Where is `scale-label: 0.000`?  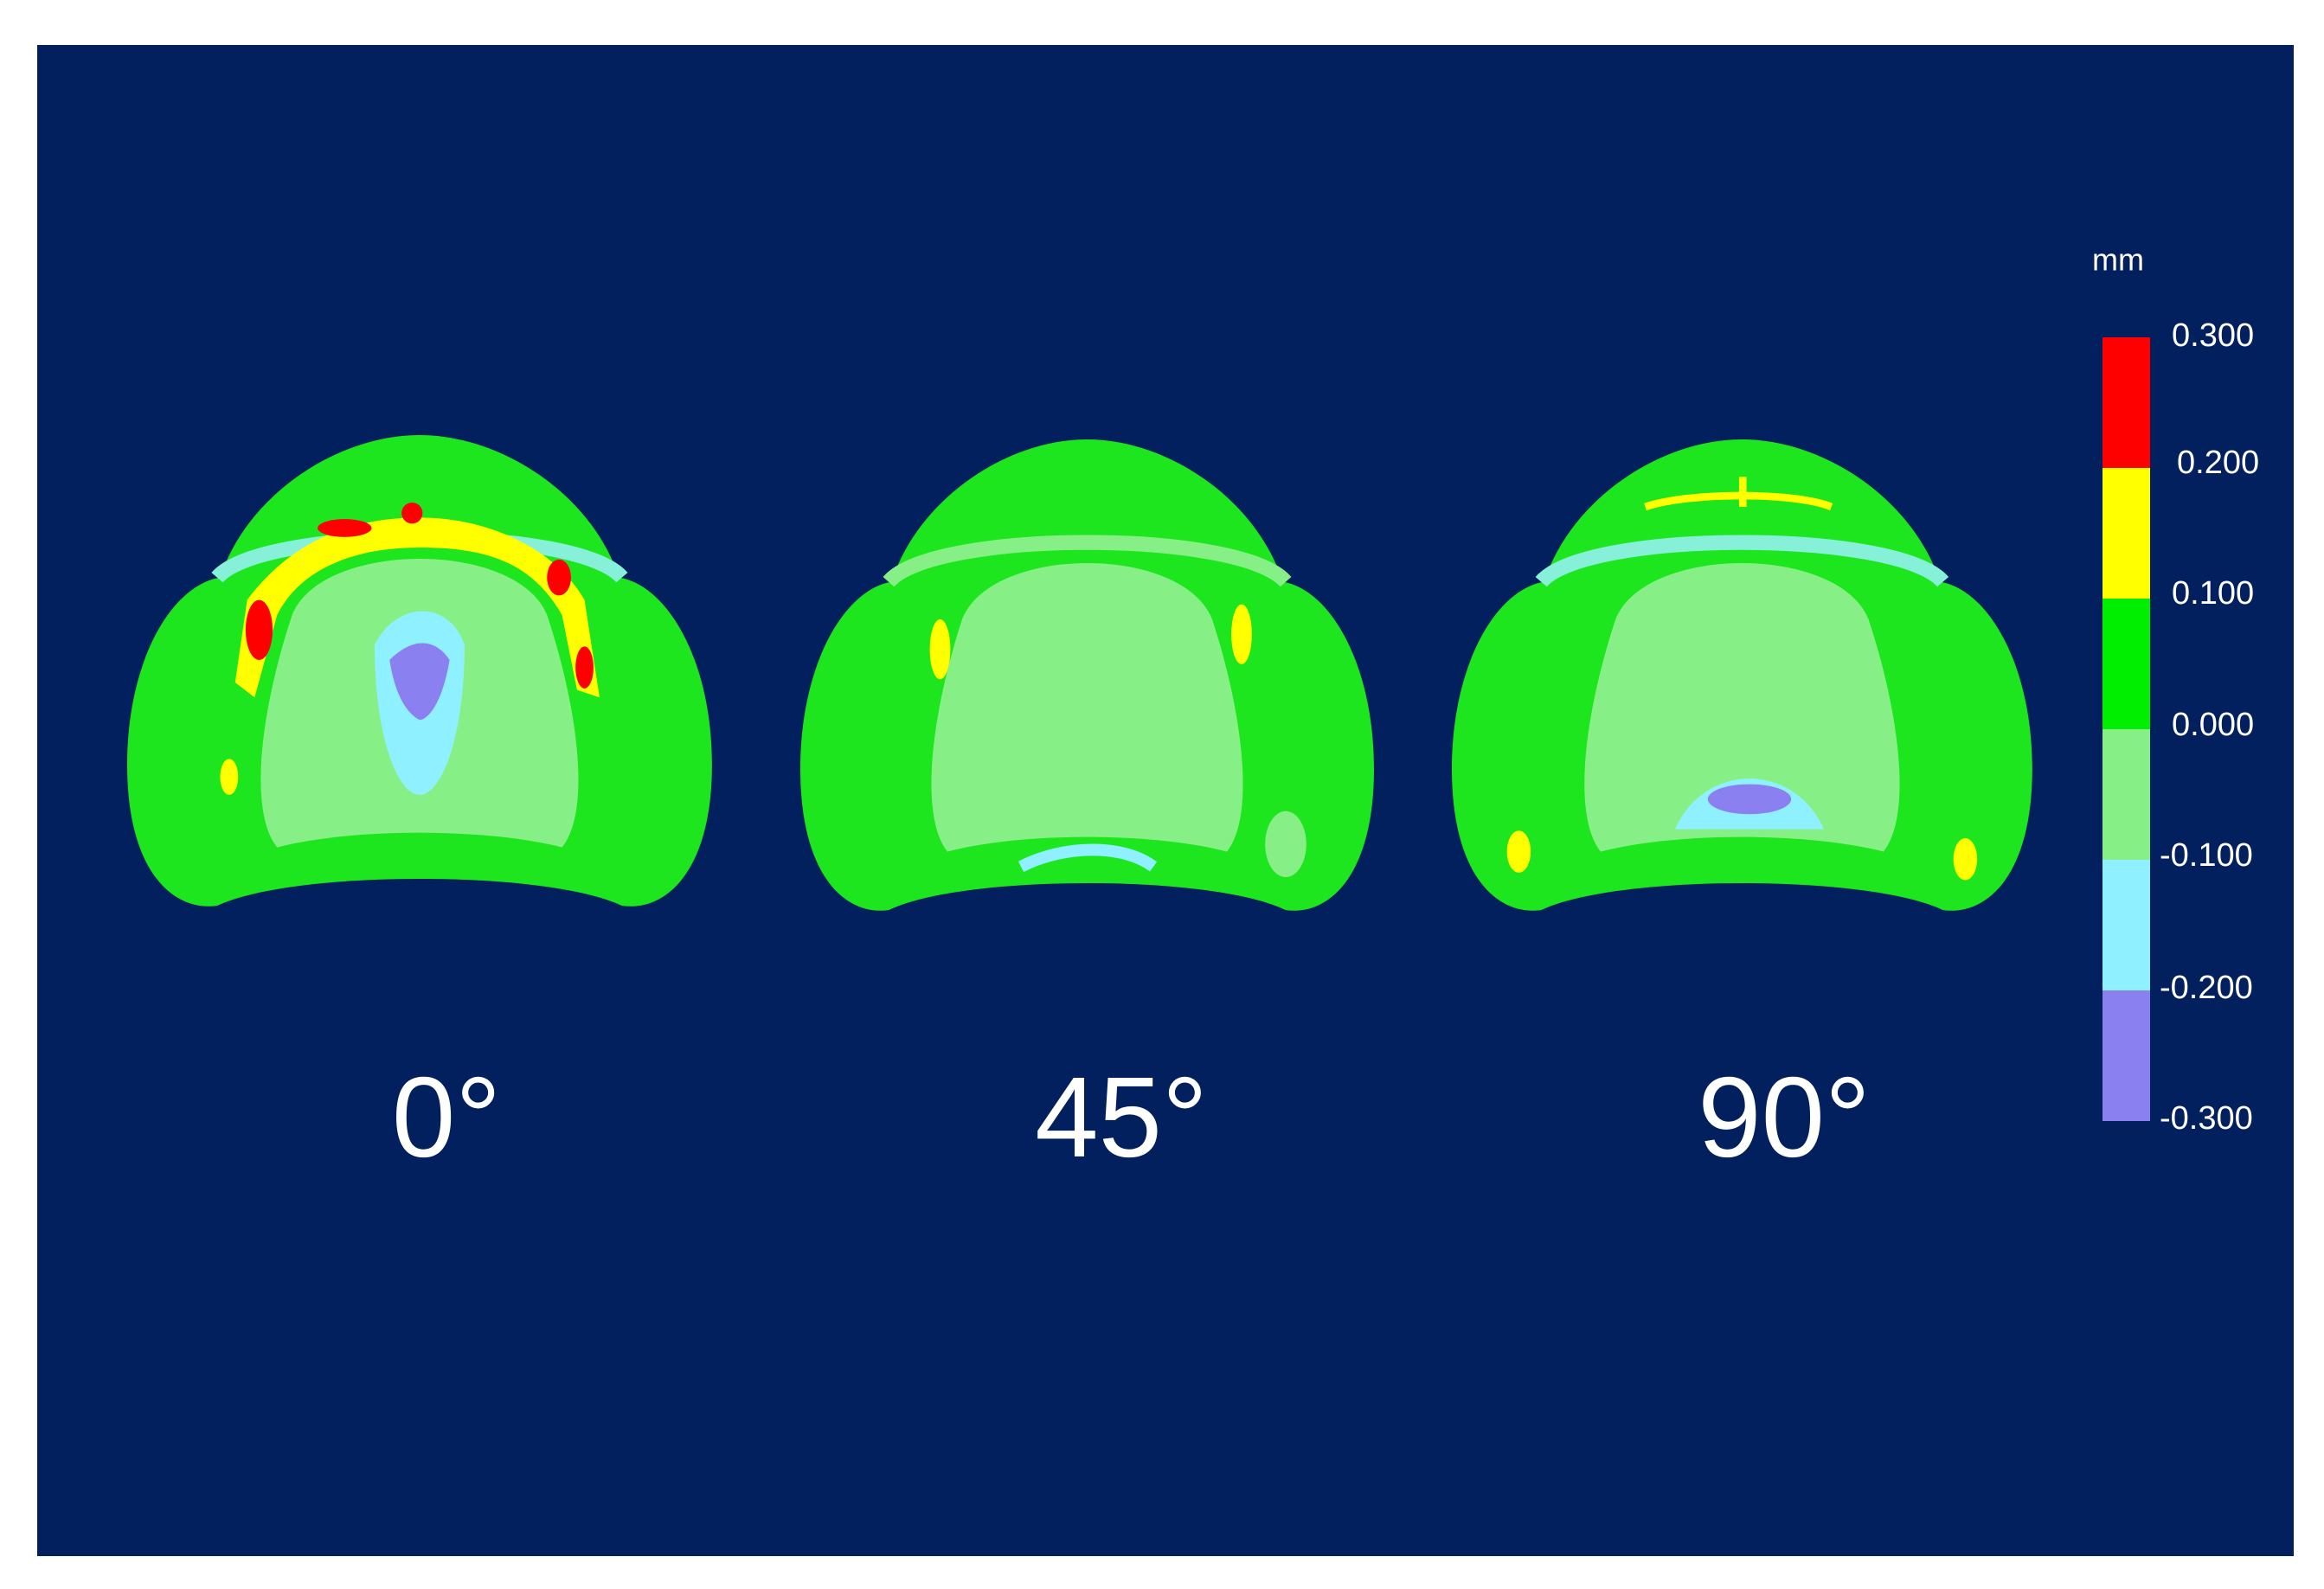
scale-label: 0.000 is located at coordinates (2213, 725).